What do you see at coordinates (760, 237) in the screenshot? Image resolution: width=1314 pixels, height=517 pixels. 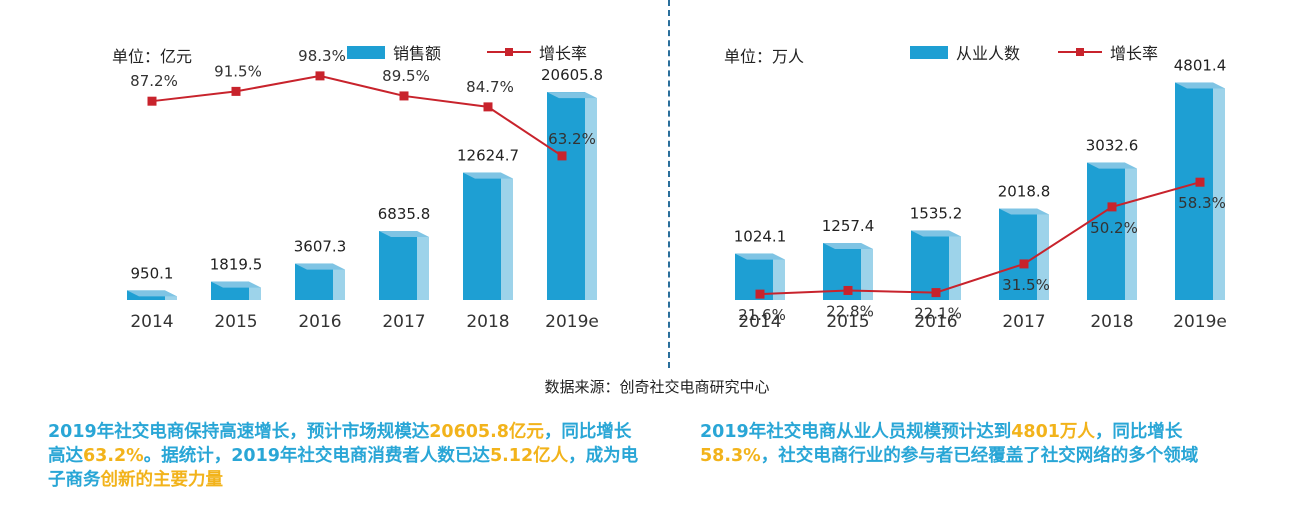 I see `bar-value-label: 1024.1` at bounding box center [760, 237].